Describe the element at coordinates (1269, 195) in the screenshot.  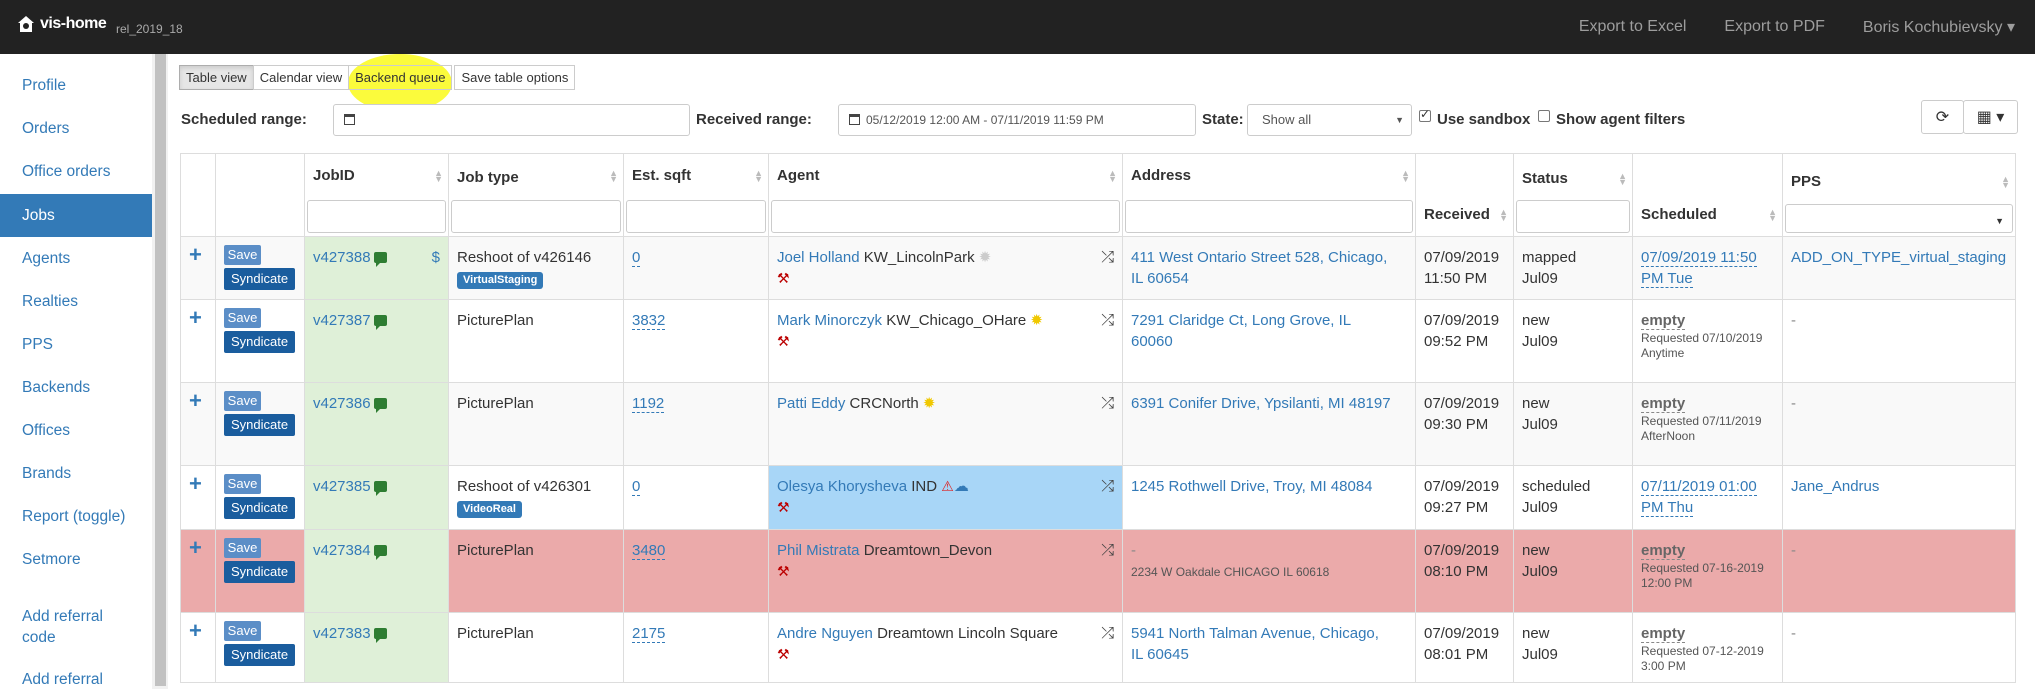
I see `col-header-address: Address ▲ ▼` at that location.